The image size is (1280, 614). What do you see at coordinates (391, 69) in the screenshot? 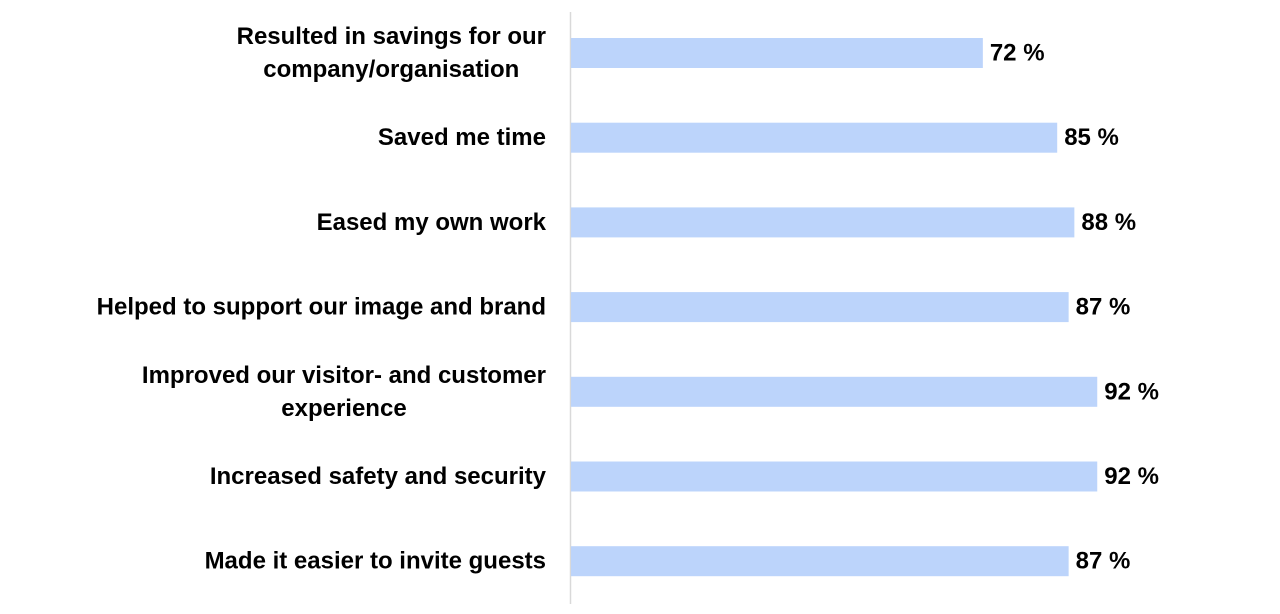
I see `category-label-line: company/organisation` at bounding box center [391, 69].